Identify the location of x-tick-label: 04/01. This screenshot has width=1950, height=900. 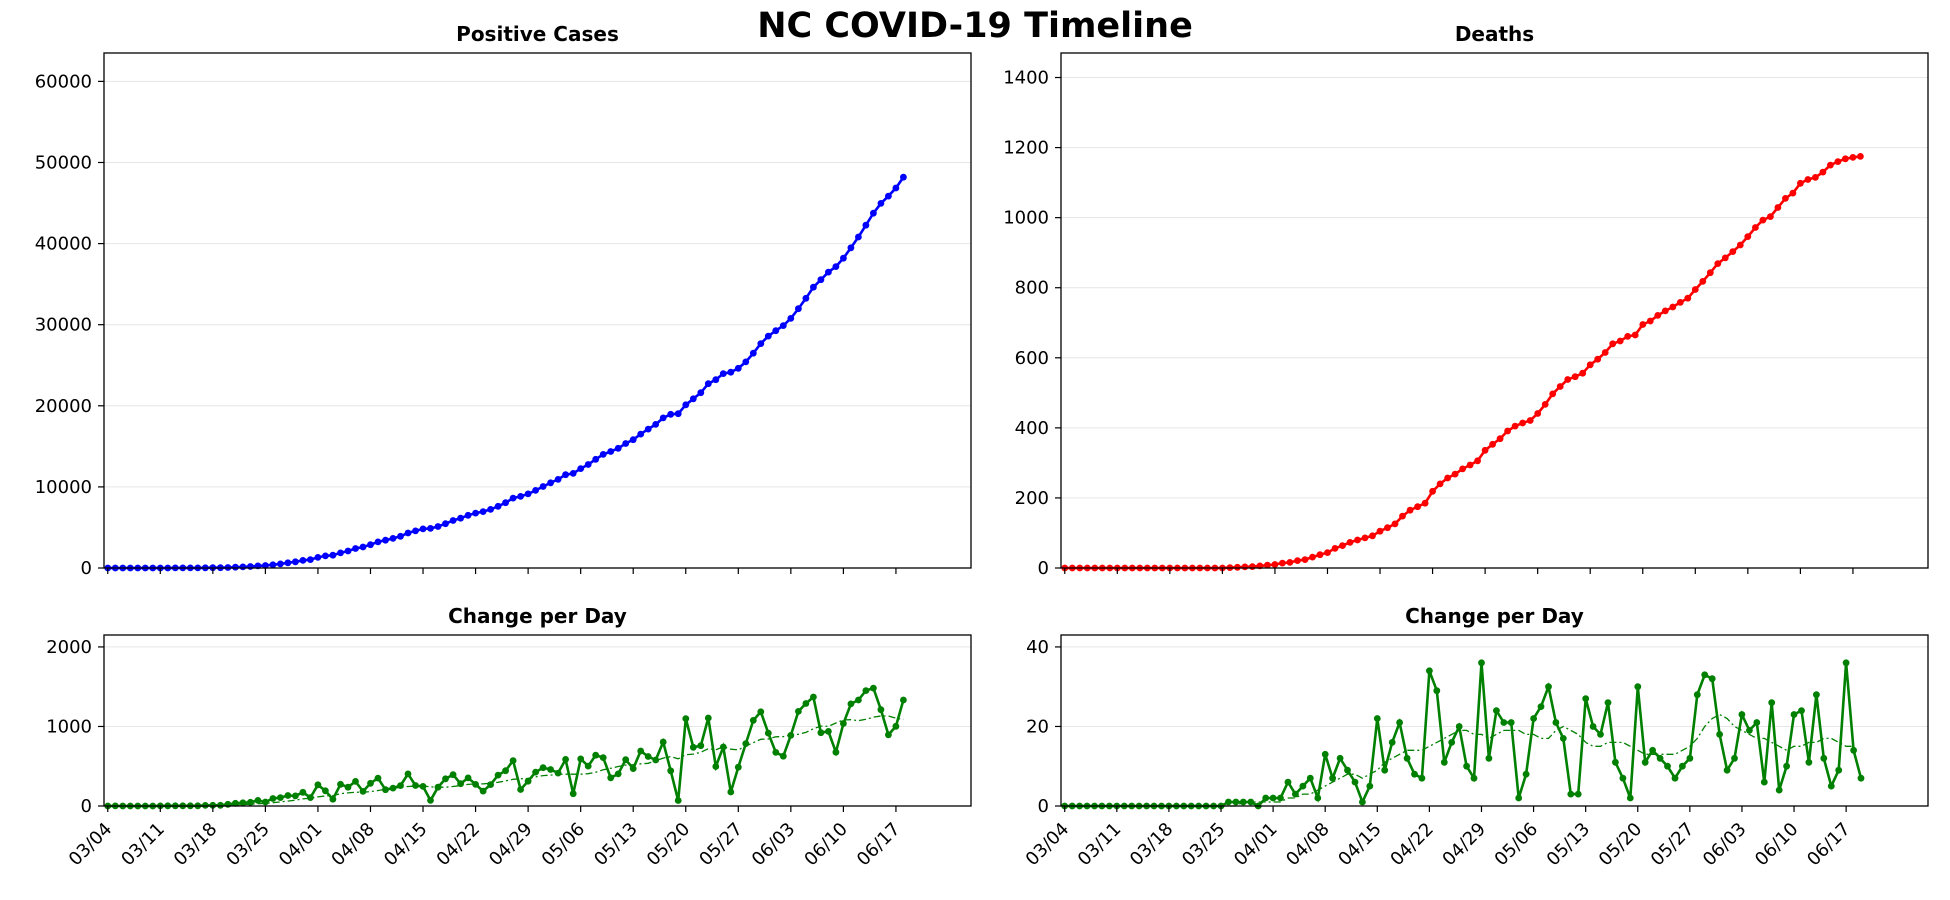
(1256, 845).